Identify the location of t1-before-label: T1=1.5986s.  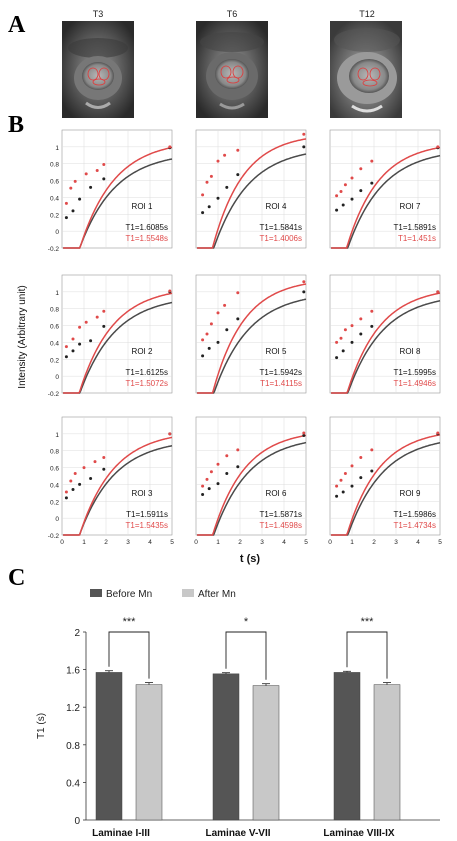
(415, 514).